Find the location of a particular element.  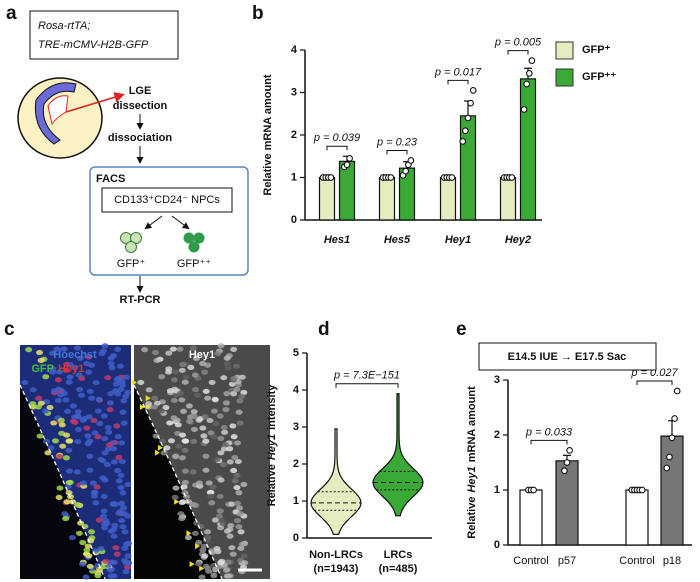

panel-label: d is located at coordinates (324, 329).